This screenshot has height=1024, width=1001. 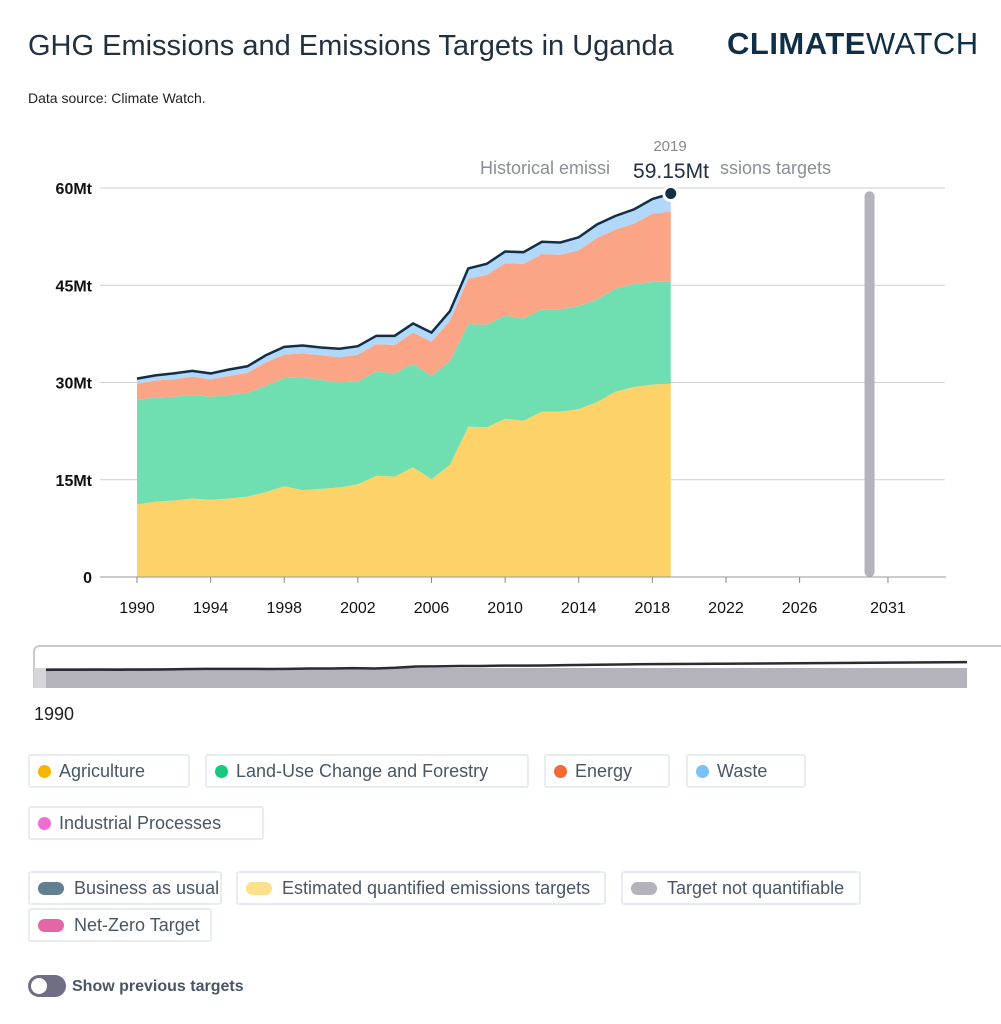 What do you see at coordinates (39, 986) in the screenshot?
I see `toggle-knob` at bounding box center [39, 986].